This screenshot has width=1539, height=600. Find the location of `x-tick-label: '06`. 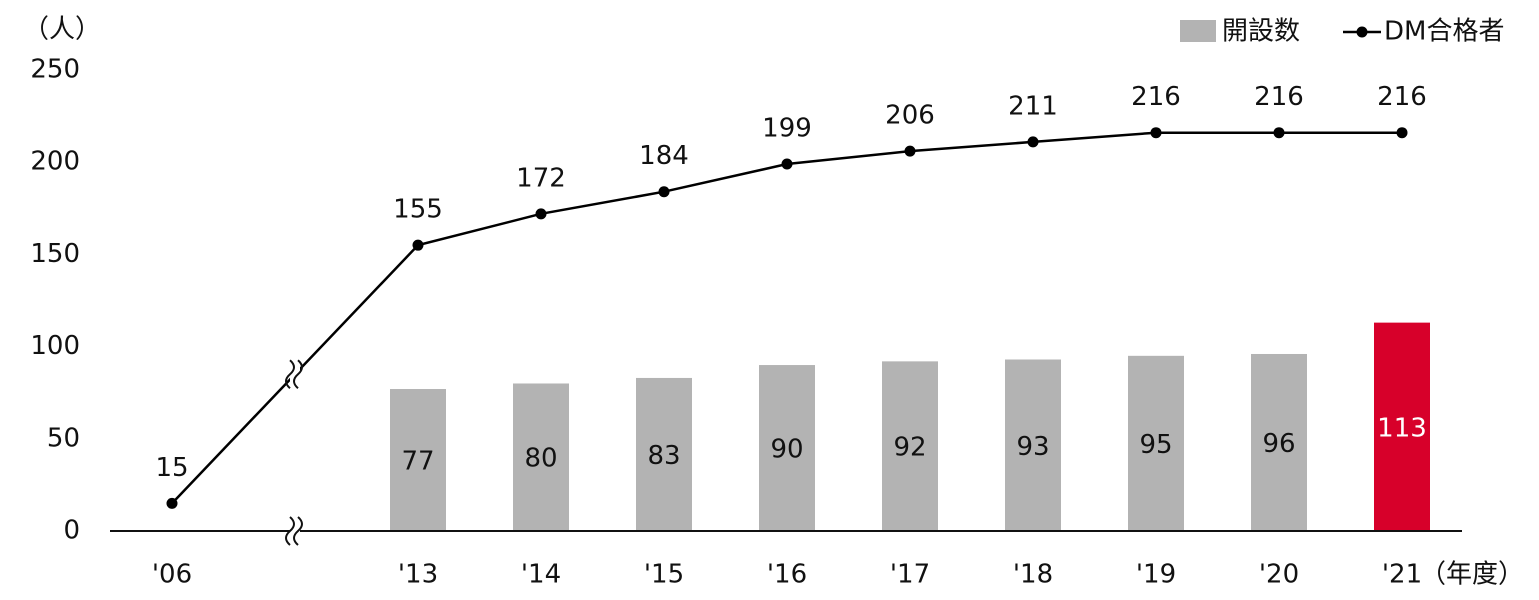

x-tick-label: '06 is located at coordinates (172, 575).